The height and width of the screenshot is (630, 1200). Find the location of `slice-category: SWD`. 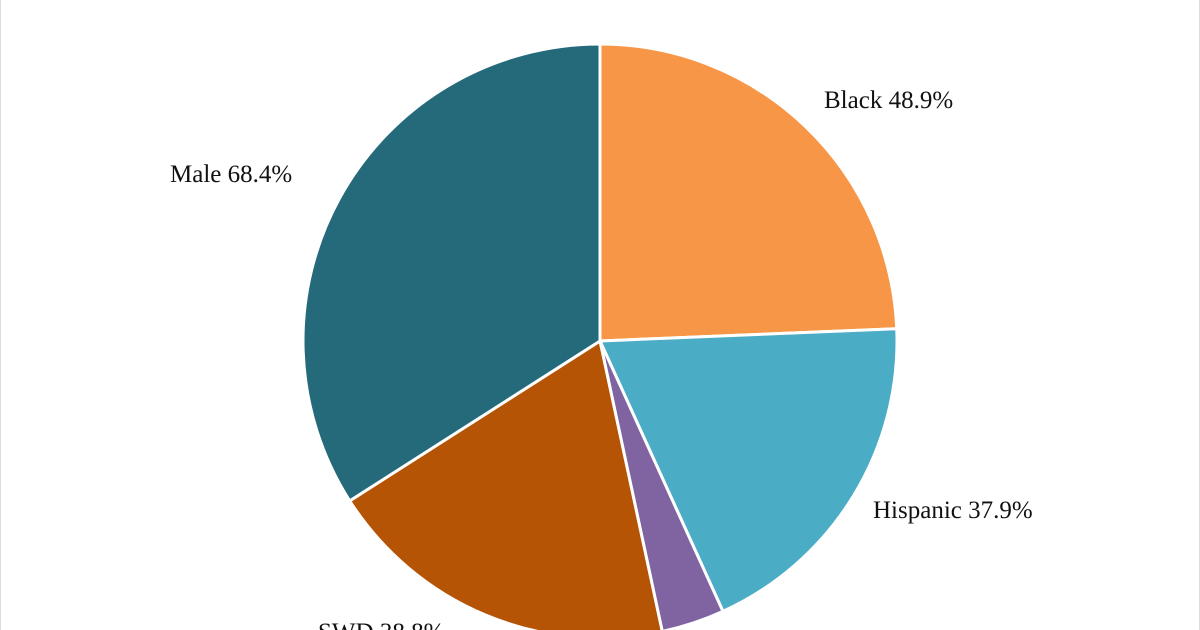

slice-category: SWD is located at coordinates (346, 624).